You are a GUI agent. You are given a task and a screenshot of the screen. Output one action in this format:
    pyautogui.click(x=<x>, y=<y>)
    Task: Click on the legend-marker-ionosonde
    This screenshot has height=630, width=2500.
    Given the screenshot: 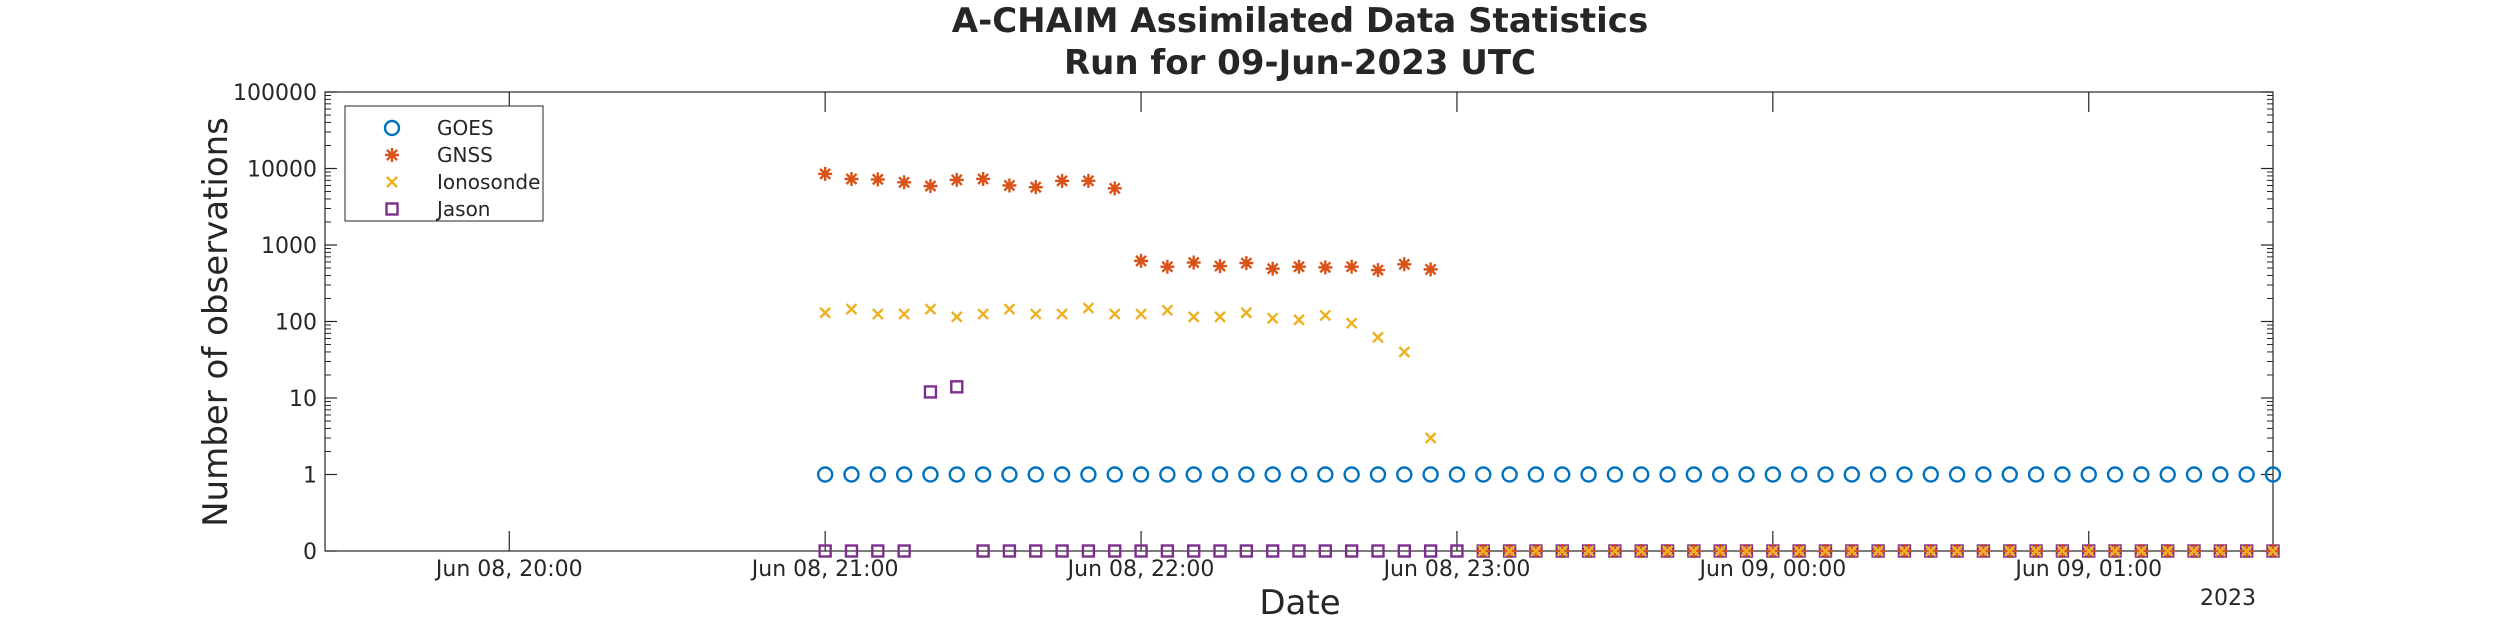 What is the action you would take?
    pyautogui.click(x=392, y=182)
    